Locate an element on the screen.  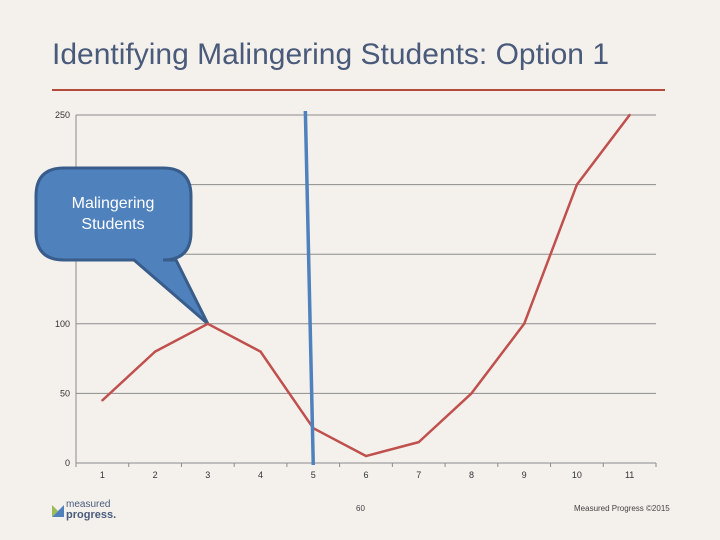
callout-bubble is located at coordinates (122, 245).